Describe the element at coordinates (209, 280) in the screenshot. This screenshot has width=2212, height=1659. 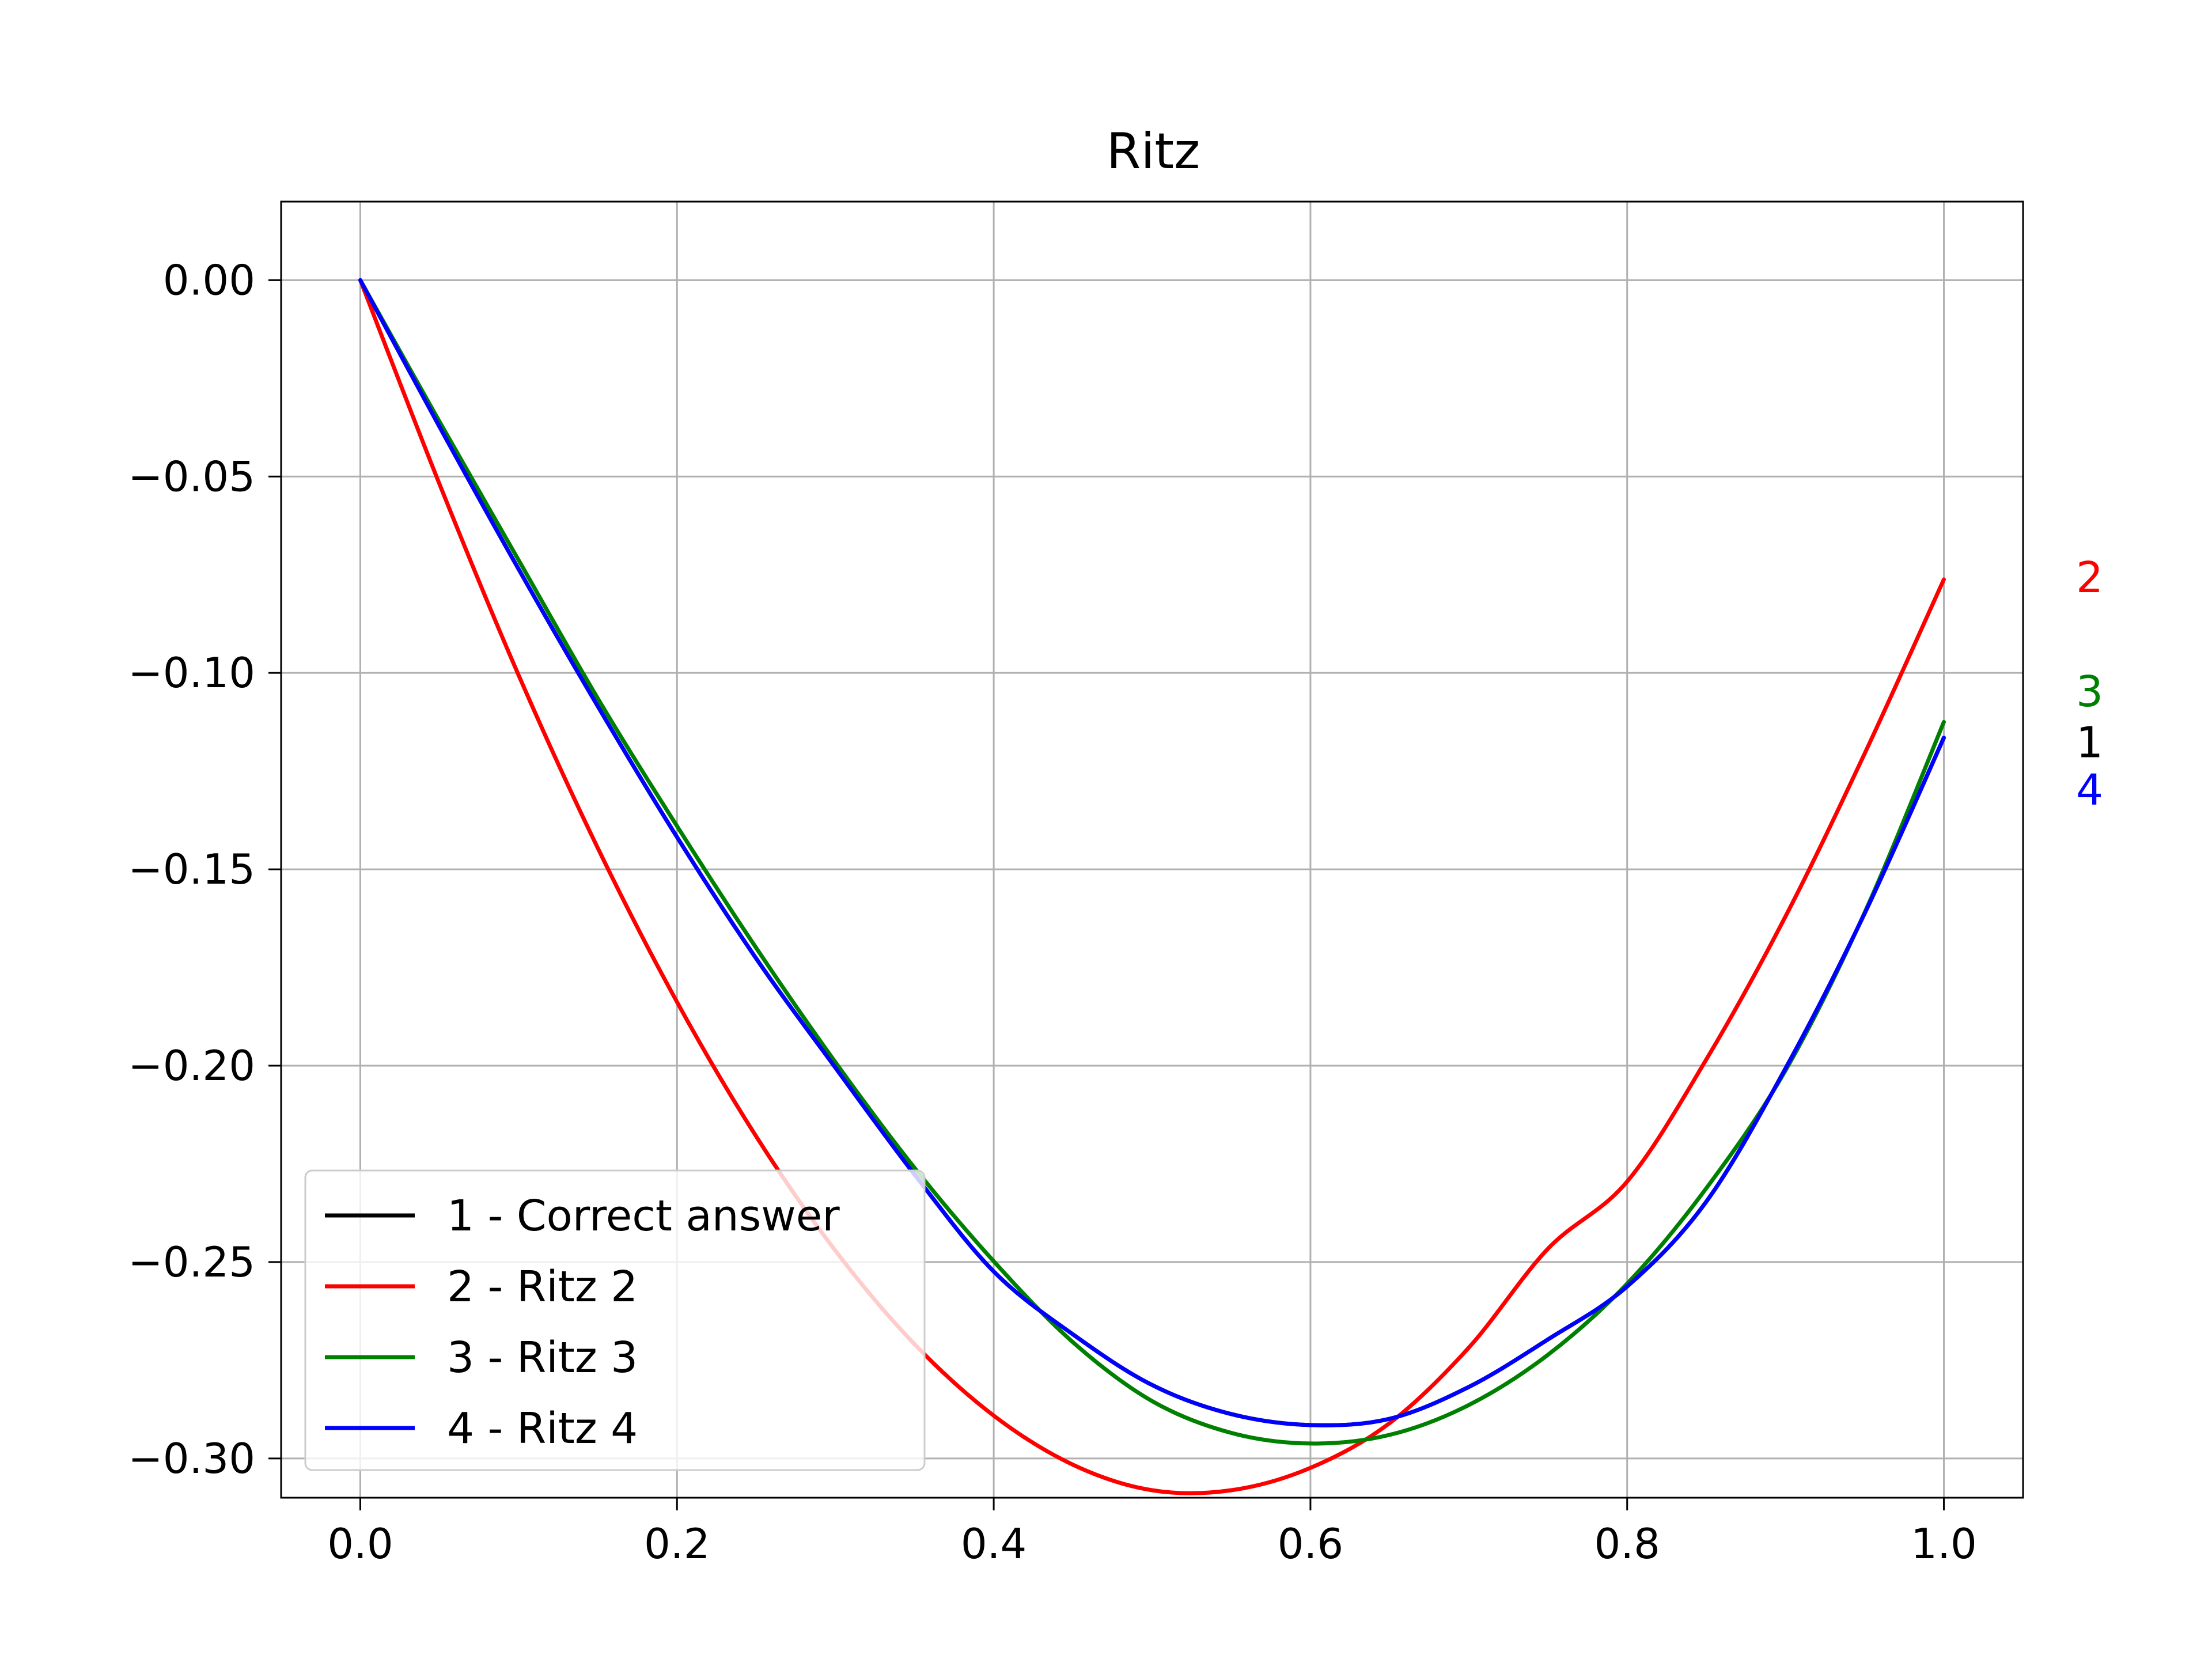
I see `y-tick-label: 0.00` at that location.